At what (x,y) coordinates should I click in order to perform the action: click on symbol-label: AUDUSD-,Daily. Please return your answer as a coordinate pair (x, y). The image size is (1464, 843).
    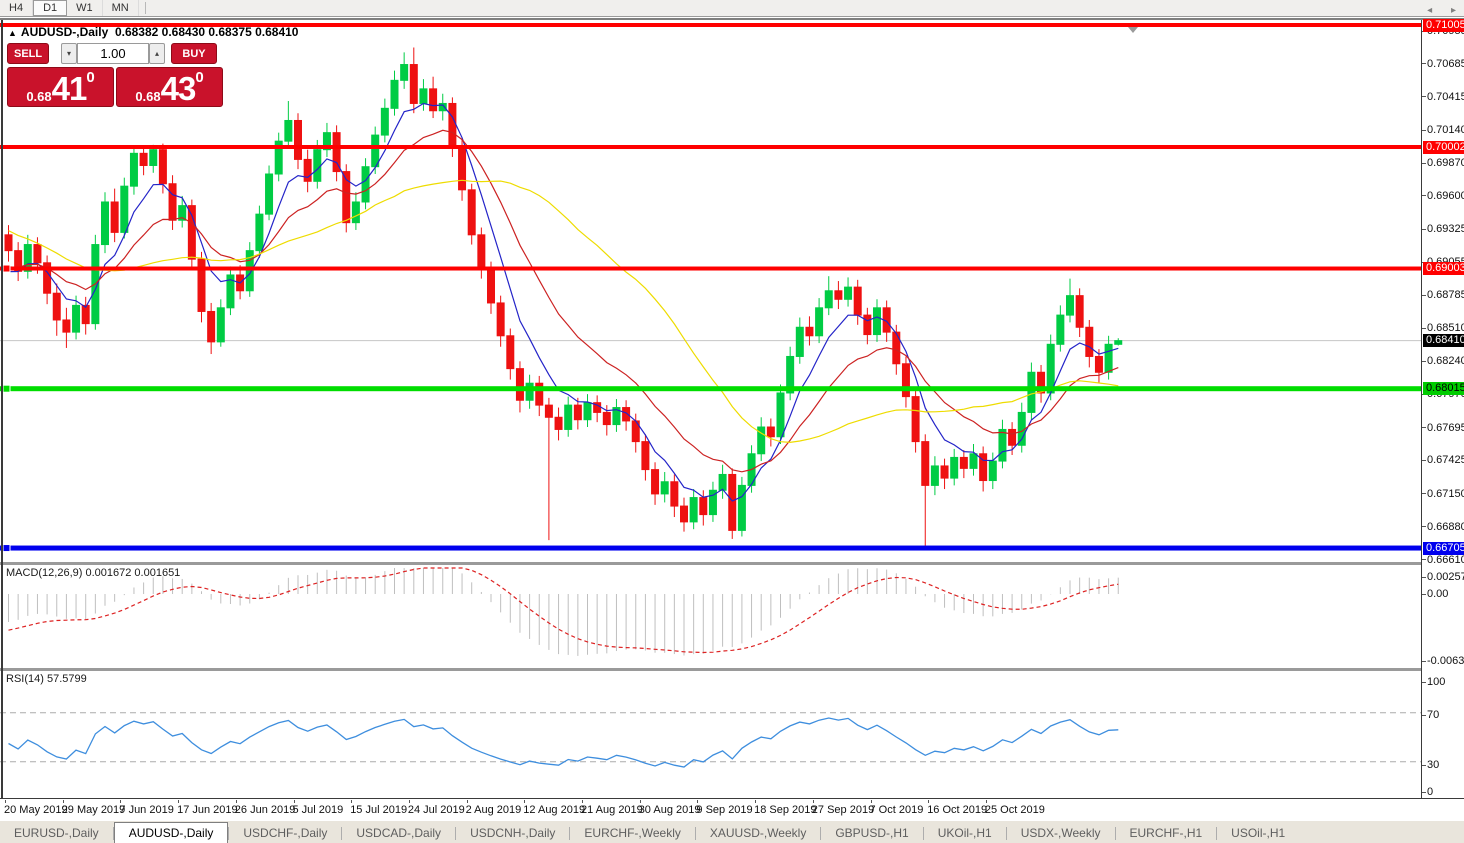
    Looking at the image, I should click on (64, 32).